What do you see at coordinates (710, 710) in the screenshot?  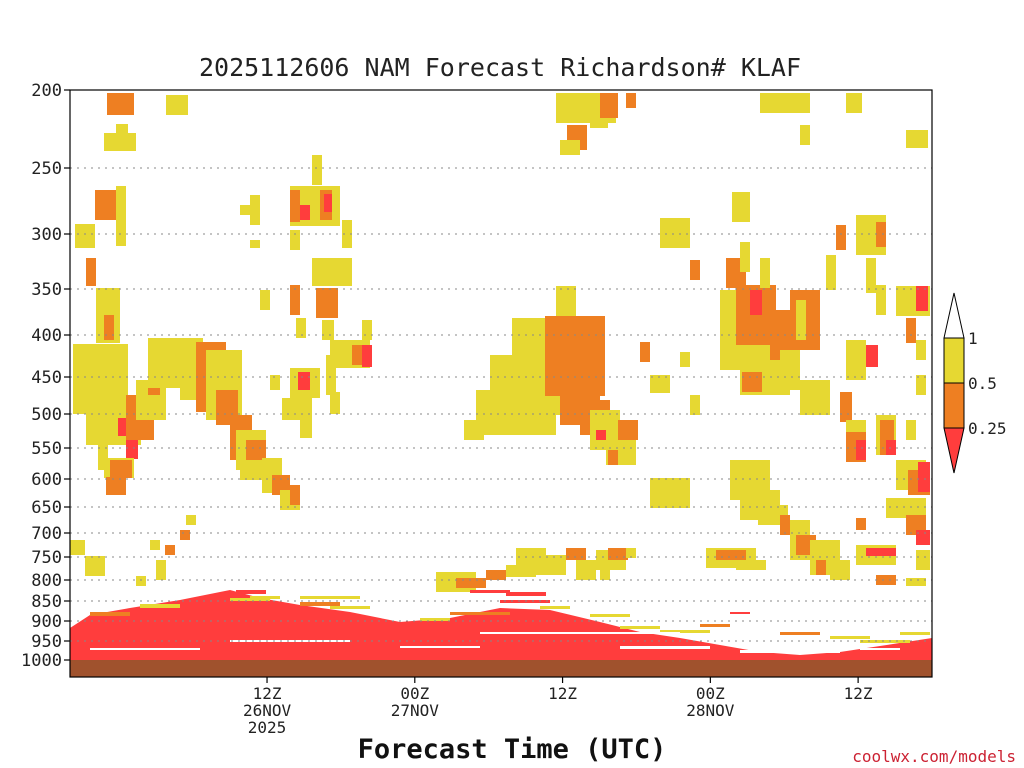 I see `x-tick-label: 28NOV` at bounding box center [710, 710].